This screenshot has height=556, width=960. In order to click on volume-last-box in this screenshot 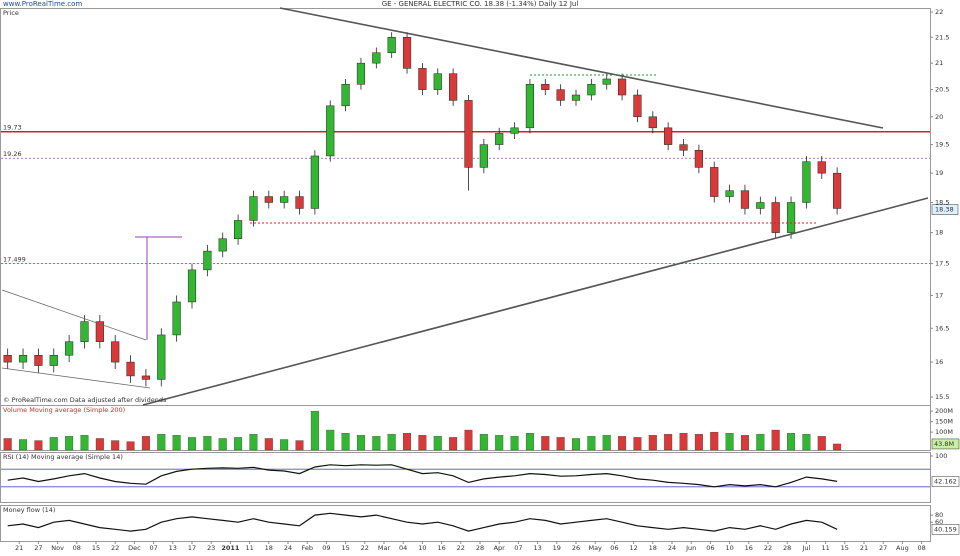, I will do `click(945, 444)`.